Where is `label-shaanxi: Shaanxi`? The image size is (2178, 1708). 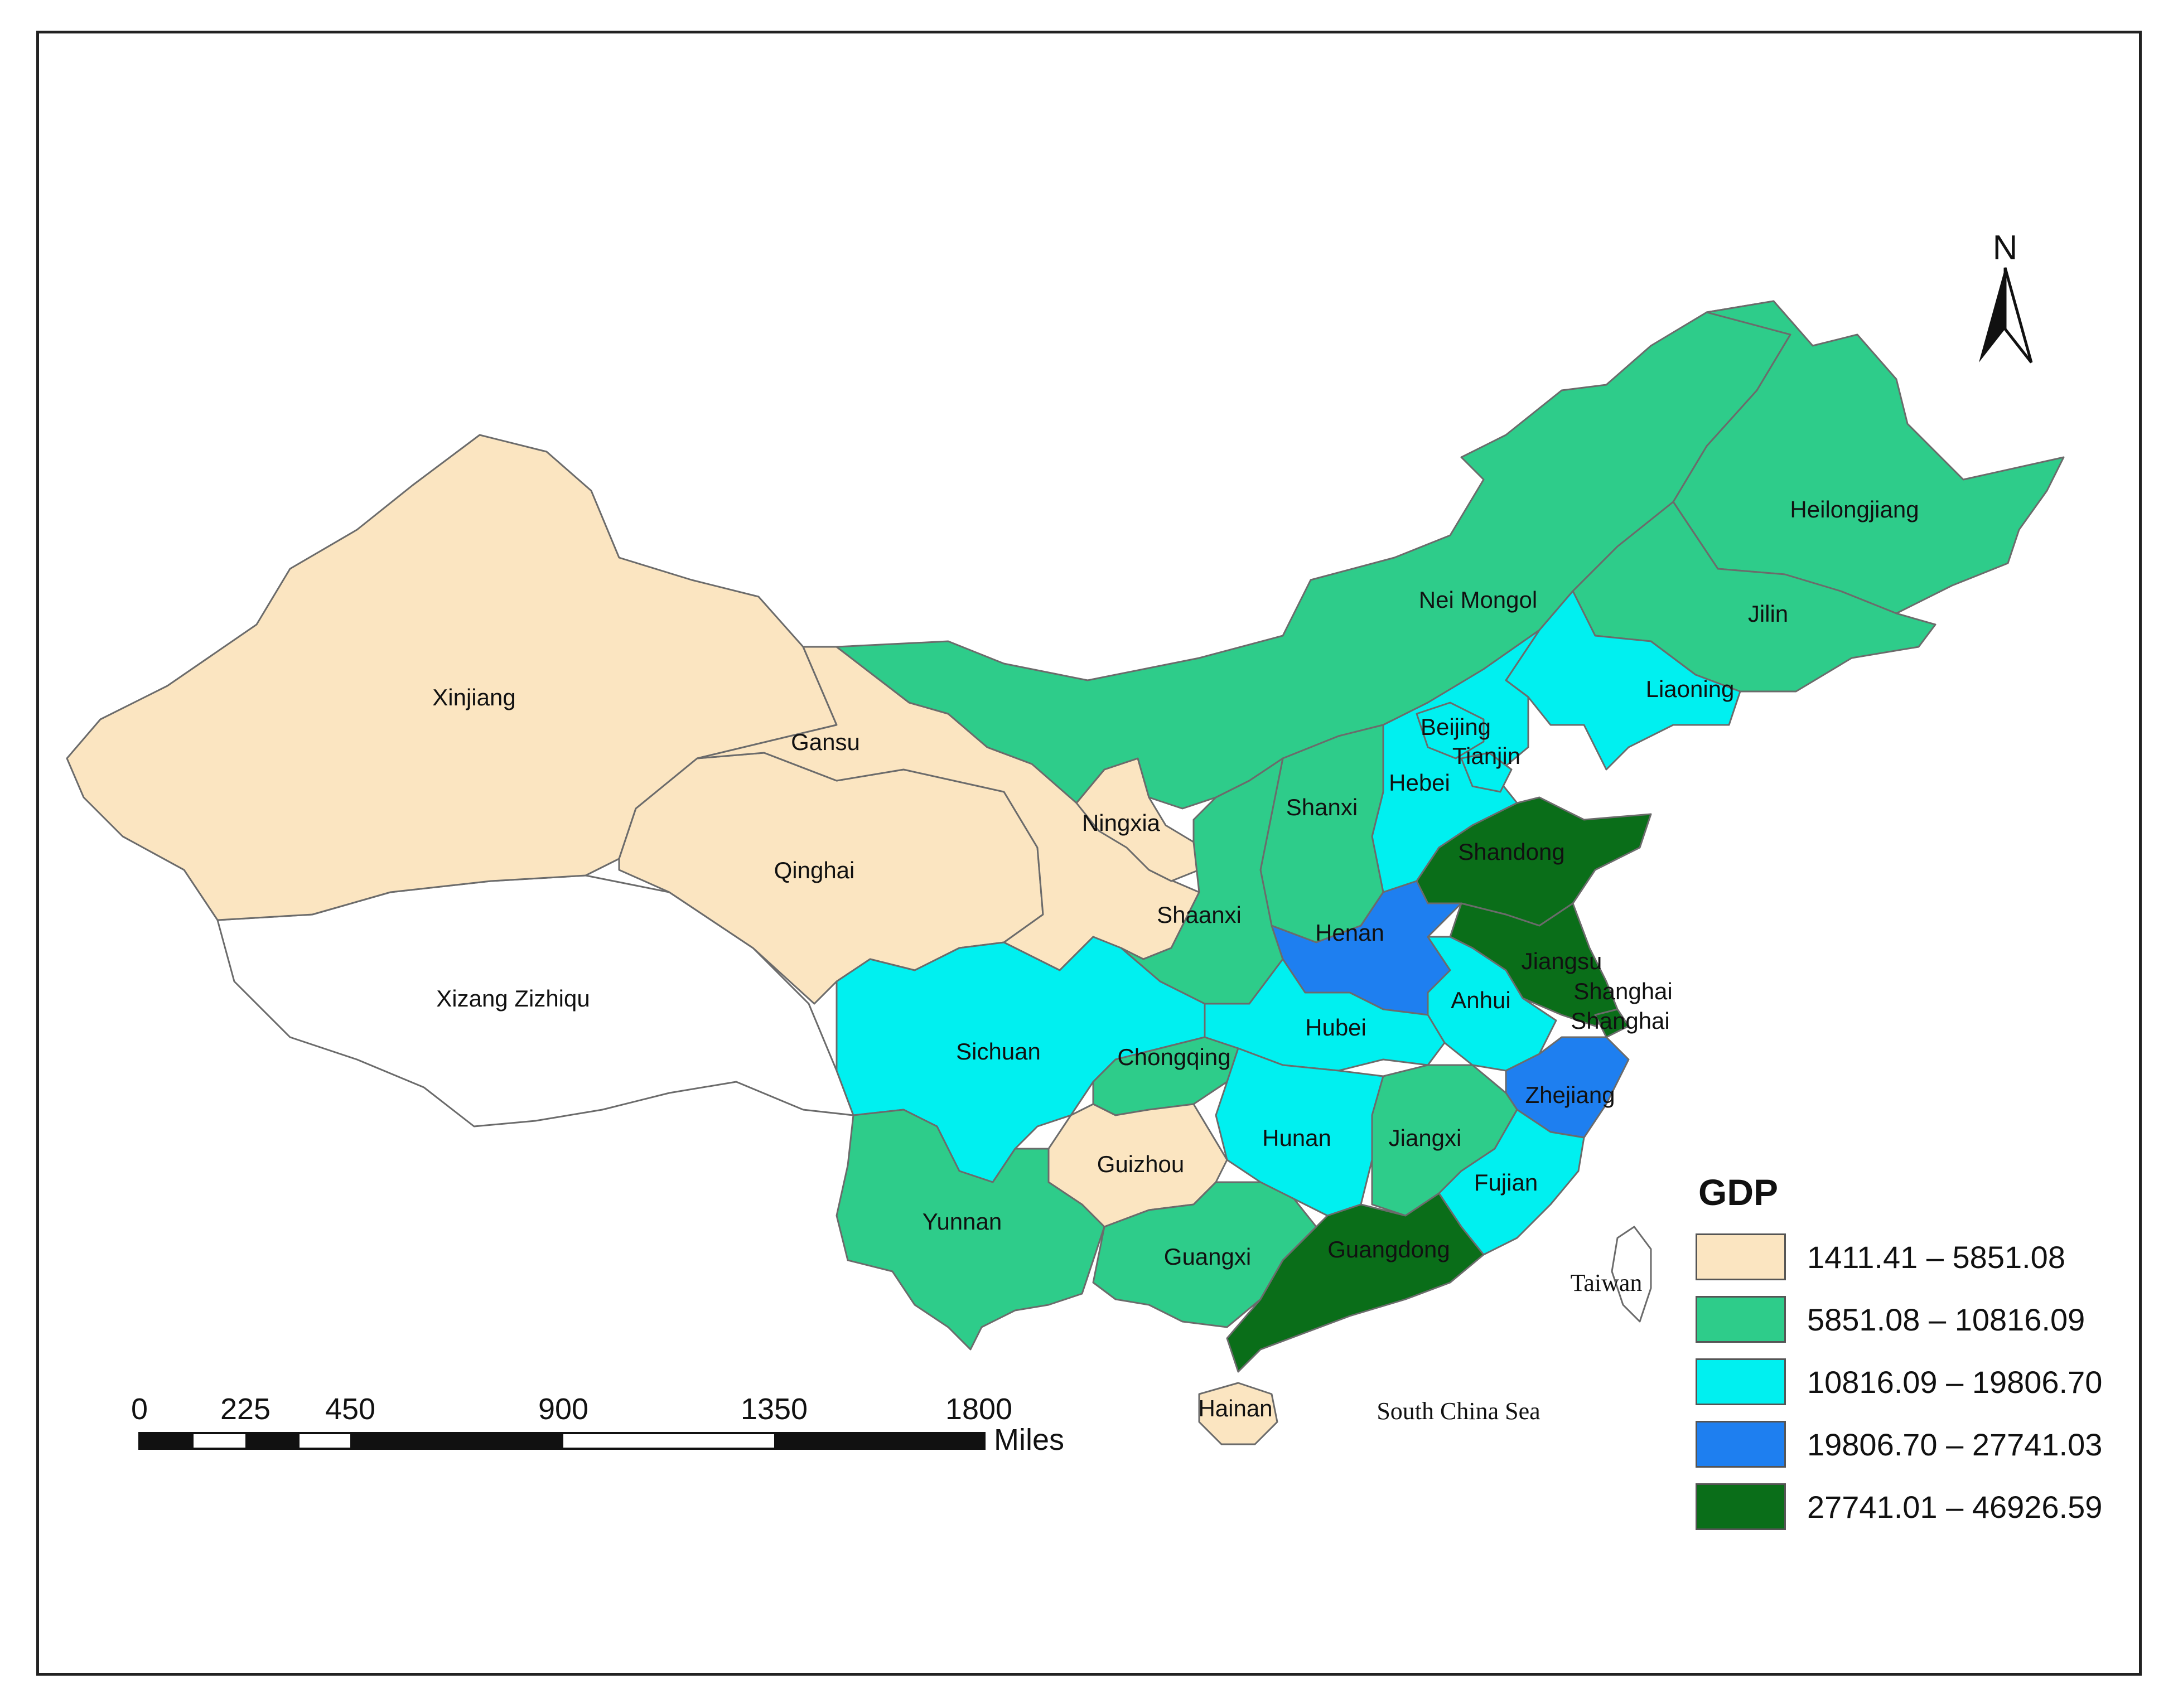 label-shaanxi: Shaanxi is located at coordinates (1199, 915).